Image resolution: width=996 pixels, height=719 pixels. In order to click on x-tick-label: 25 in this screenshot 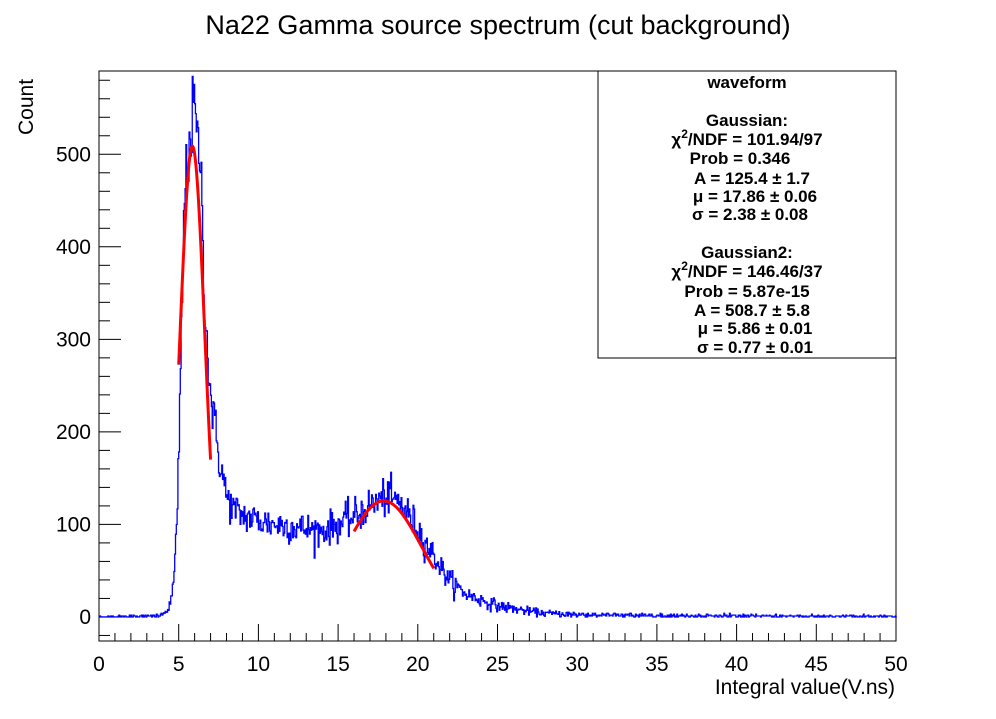, I will do `click(497, 664)`.